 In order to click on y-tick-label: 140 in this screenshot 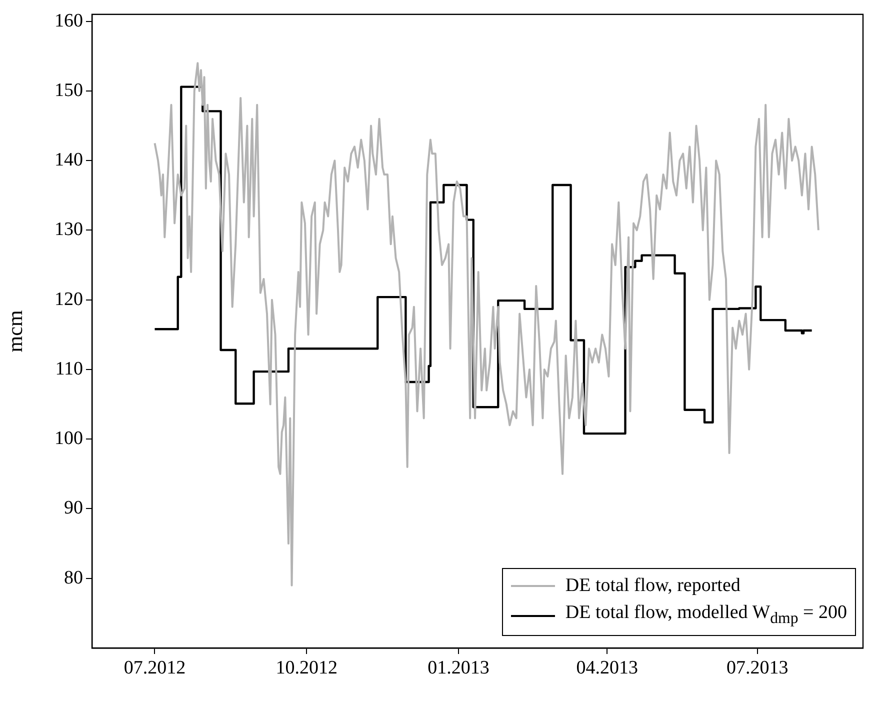, I will do `click(68, 160)`.